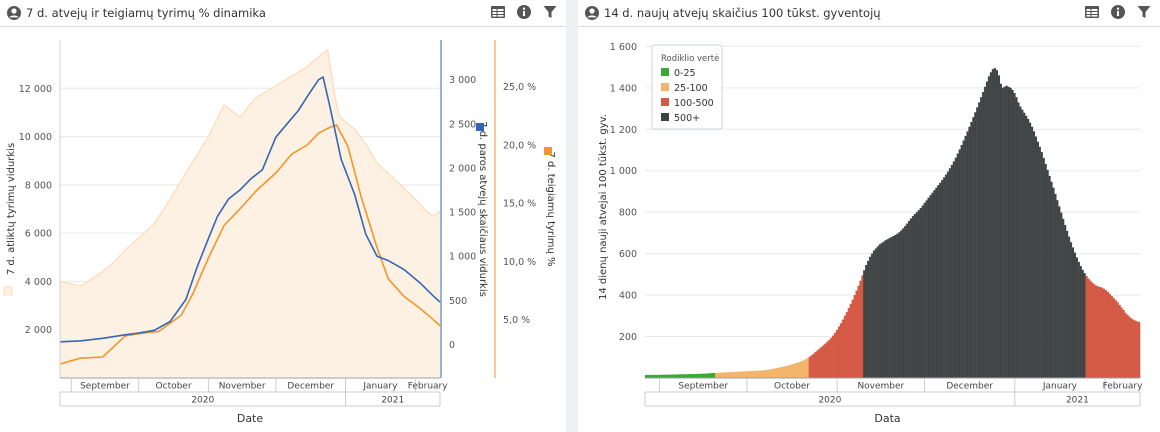 This screenshot has height=432, width=1160. Describe the element at coordinates (628, 213) in the screenshot. I see `y-tick-label: 800` at that location.